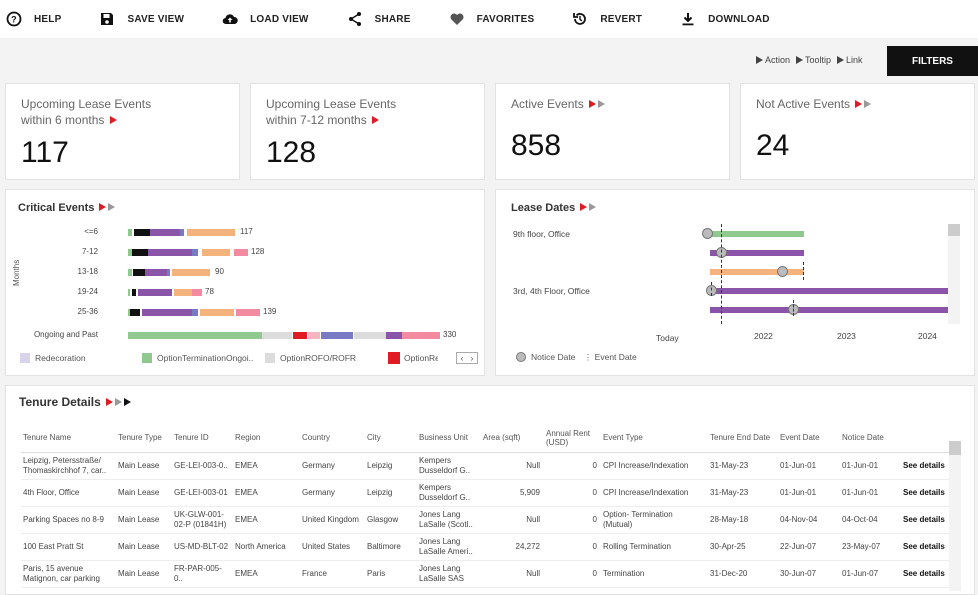  I want to click on filters-button: FILTERS, so click(932, 61).